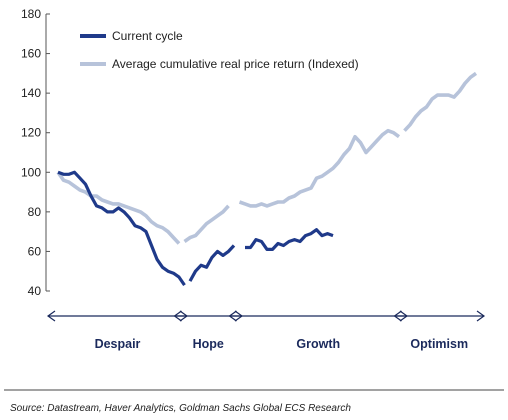 The image size is (508, 420). Describe the element at coordinates (31, 93) in the screenshot. I see `y-tick-label: 140` at that location.